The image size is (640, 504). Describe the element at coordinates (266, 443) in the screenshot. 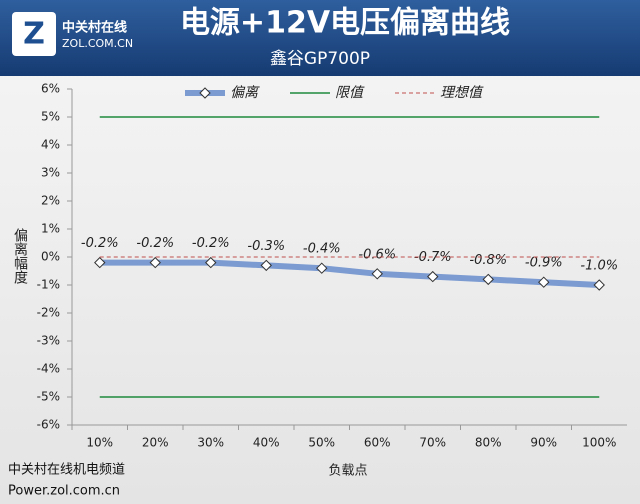

I see `x-tick-label: 40%` at that location.